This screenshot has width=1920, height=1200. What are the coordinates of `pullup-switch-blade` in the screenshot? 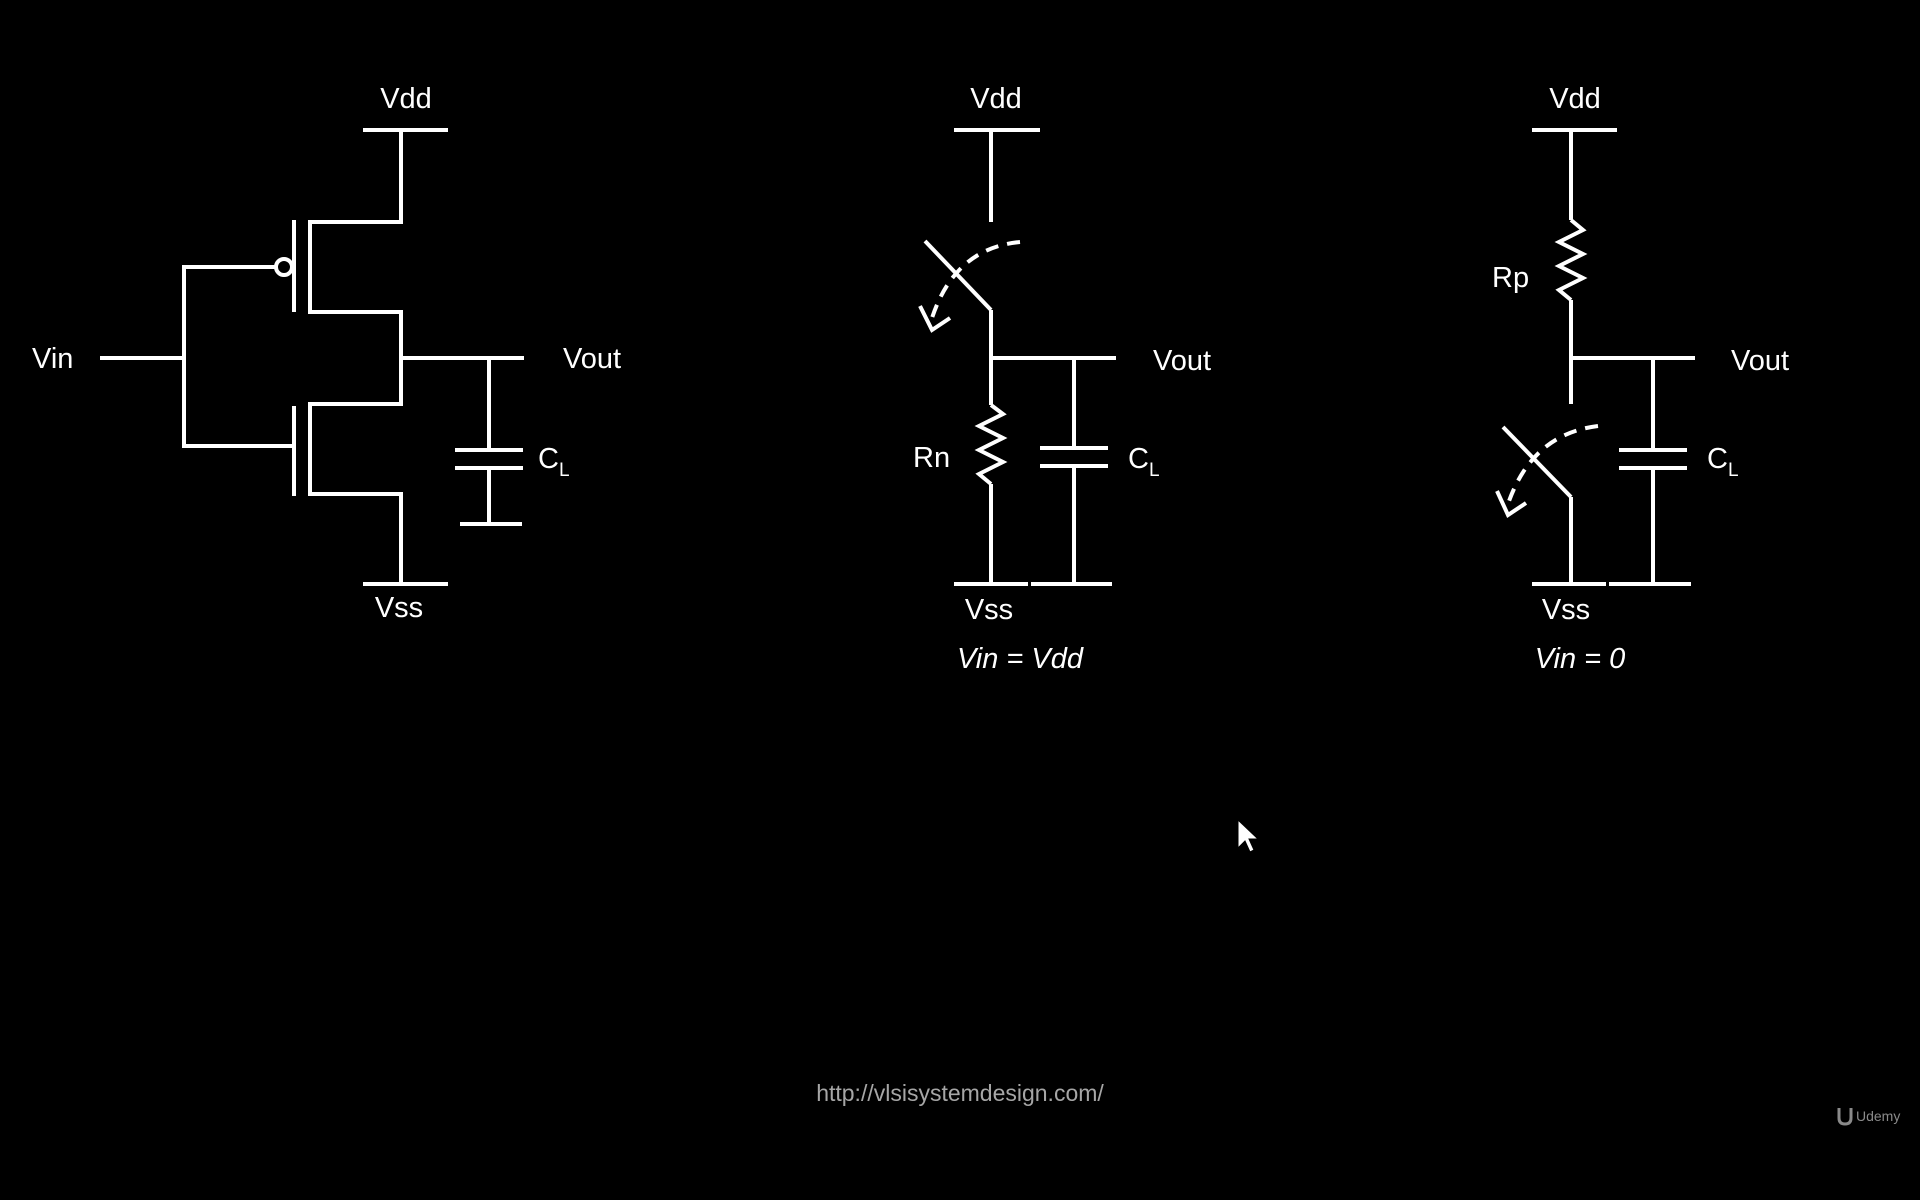 It's located at (1537, 462).